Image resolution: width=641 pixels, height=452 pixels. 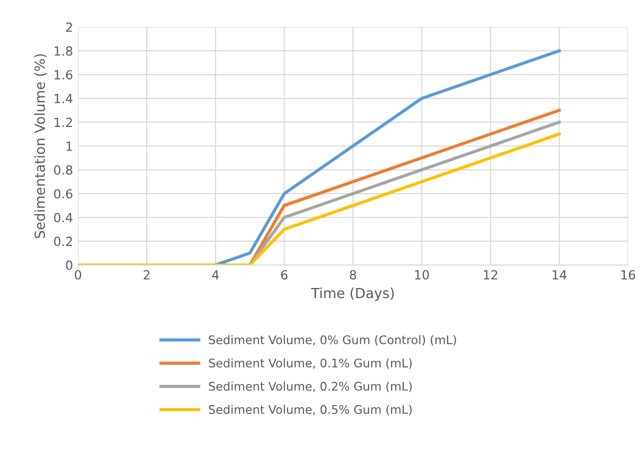 What do you see at coordinates (215, 275) in the screenshot?
I see `x-tick-label: 4` at bounding box center [215, 275].